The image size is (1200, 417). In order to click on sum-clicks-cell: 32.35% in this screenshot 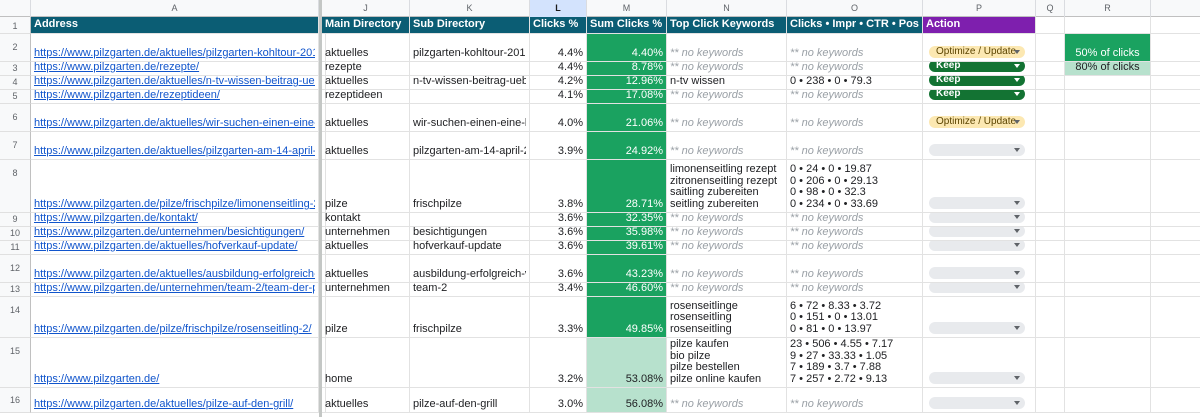, I will do `click(627, 219)`.